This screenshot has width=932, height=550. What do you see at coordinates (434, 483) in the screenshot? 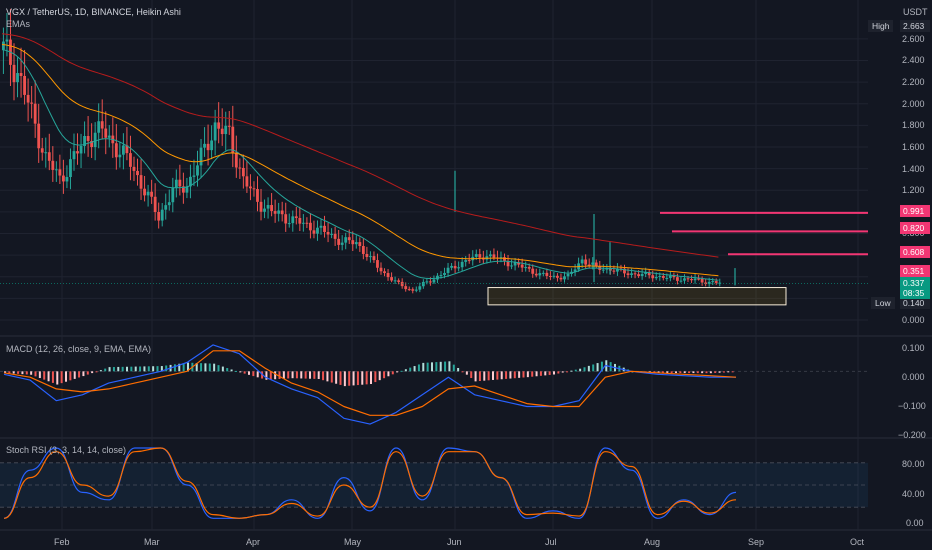
I see `stoch-rsi-panel` at bounding box center [434, 483].